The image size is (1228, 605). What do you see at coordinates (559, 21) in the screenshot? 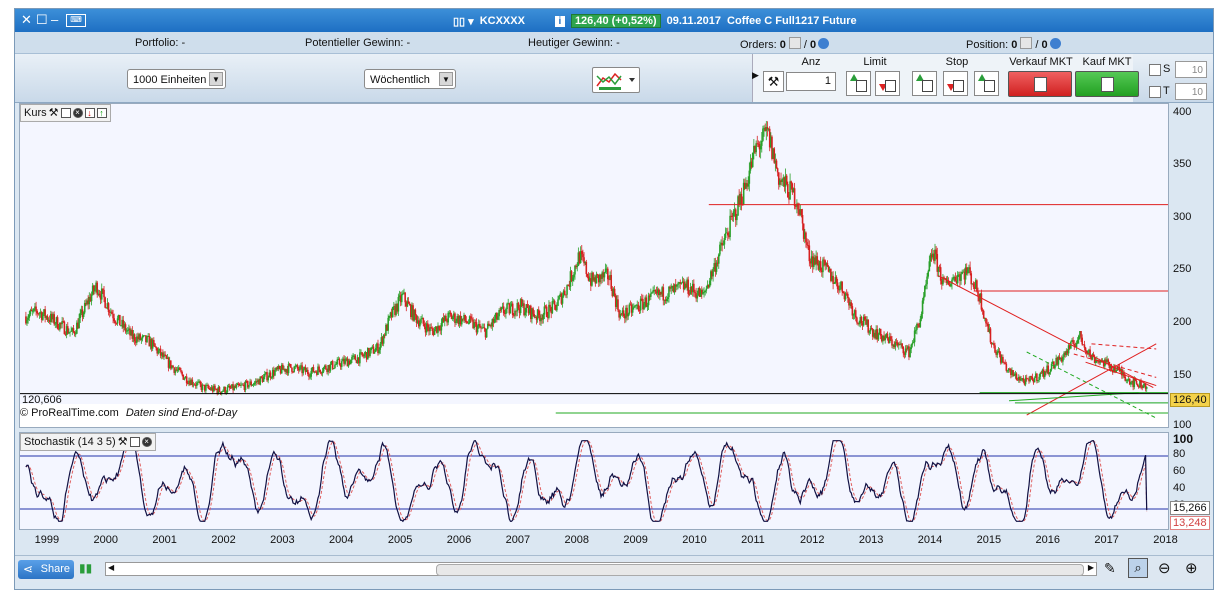
I see `info-icon: i` at bounding box center [559, 21].